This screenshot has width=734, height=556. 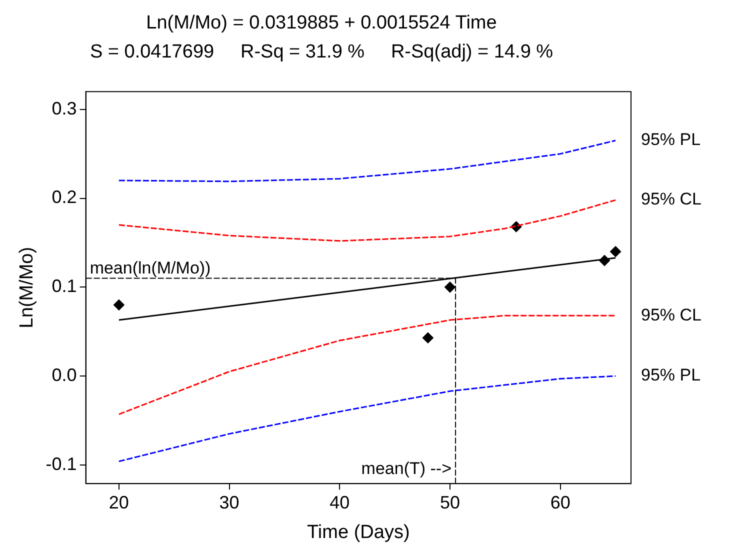 What do you see at coordinates (150, 268) in the screenshot?
I see `ref-line-label: mean(ln(M/Mo))` at bounding box center [150, 268].